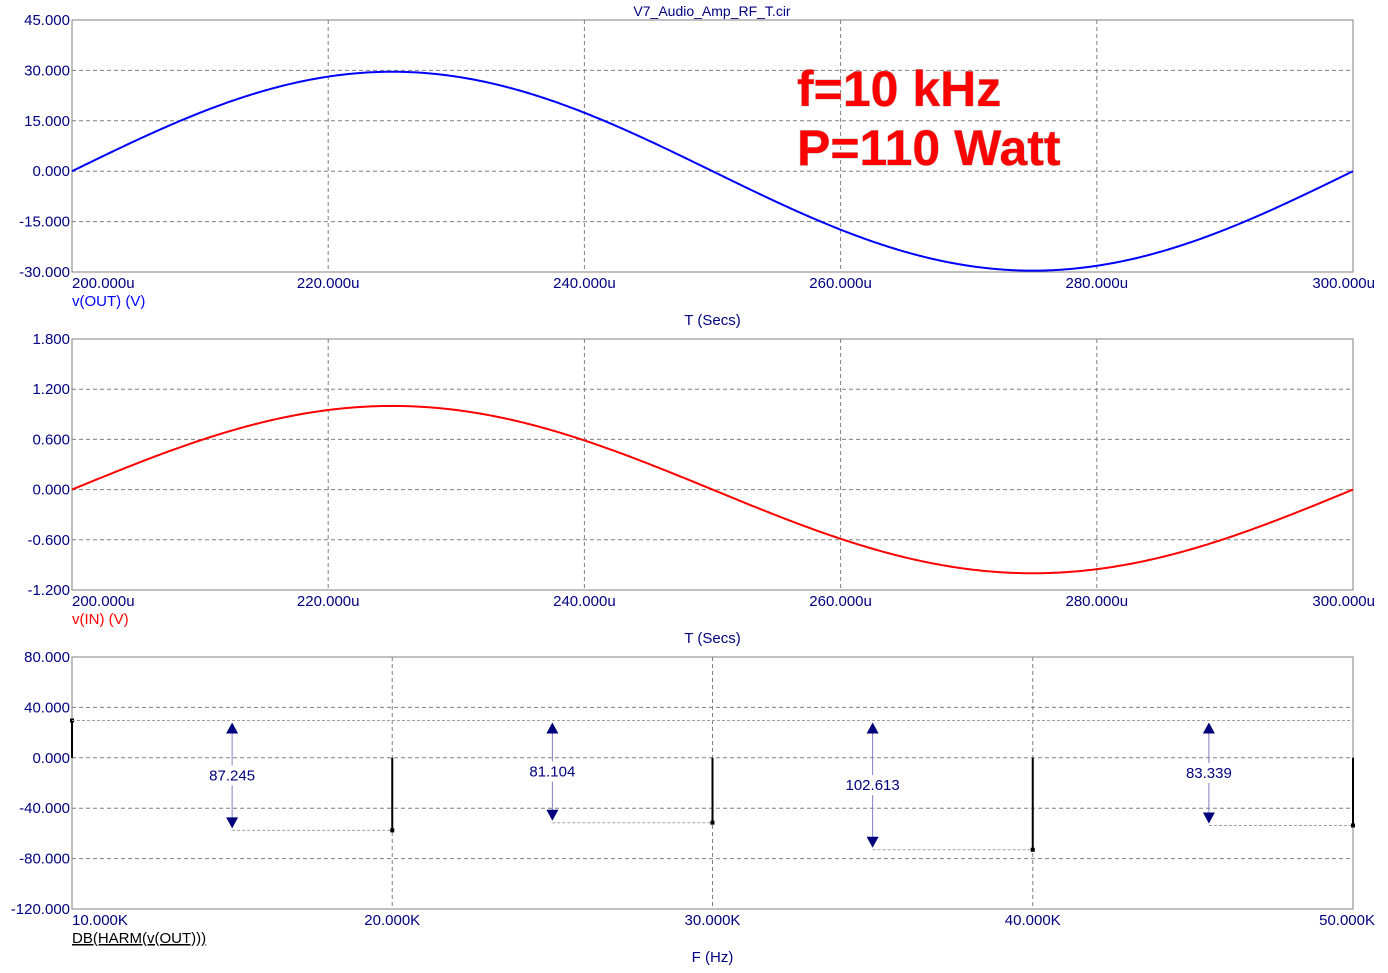 Image resolution: width=1388 pixels, height=973 pixels. What do you see at coordinates (47, 707) in the screenshot?
I see `y-tick-label: 40.000` at bounding box center [47, 707].